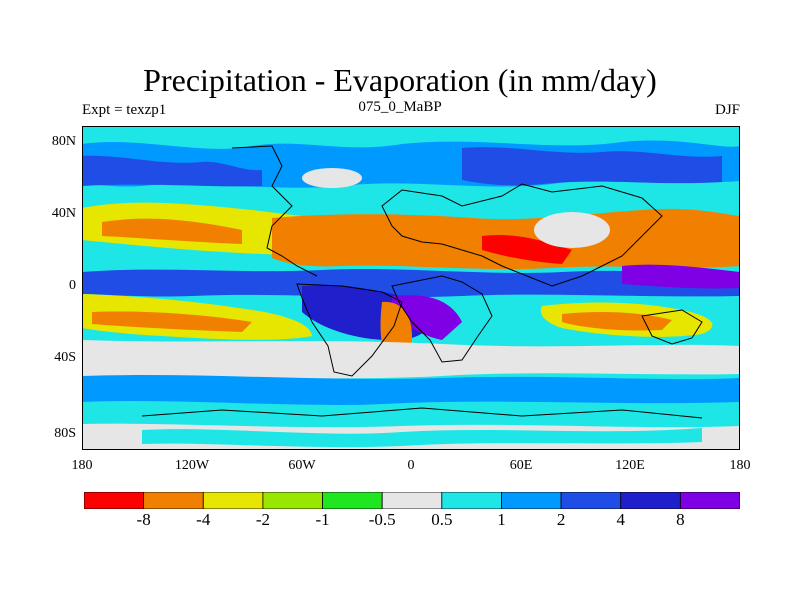 The height and width of the screenshot is (600, 800). I want to click on colorbar-label: 4, so click(620, 519).